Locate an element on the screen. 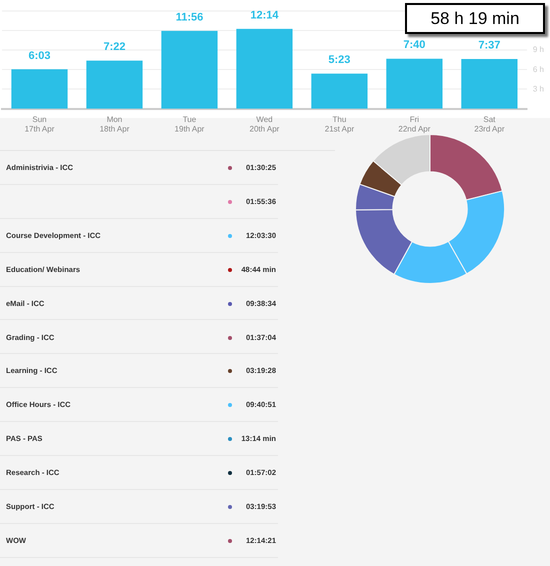 The width and height of the screenshot is (550, 566). data-label: 6:03 is located at coordinates (39, 56).